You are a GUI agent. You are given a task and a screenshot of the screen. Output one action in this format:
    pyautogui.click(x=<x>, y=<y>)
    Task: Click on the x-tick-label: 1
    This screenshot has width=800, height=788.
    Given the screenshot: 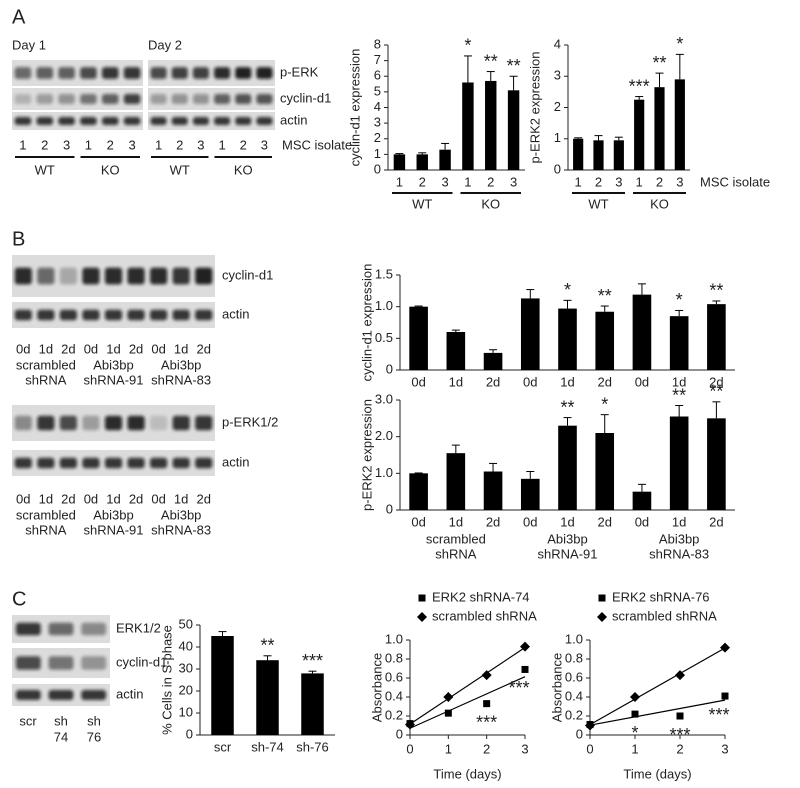 What is the action you would take?
    pyautogui.click(x=448, y=748)
    